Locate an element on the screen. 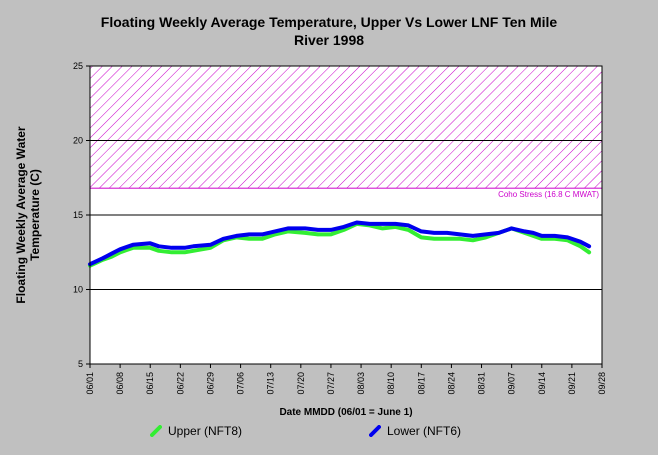  x-tick-label-06-15: 06/15 is located at coordinates (150, 383).